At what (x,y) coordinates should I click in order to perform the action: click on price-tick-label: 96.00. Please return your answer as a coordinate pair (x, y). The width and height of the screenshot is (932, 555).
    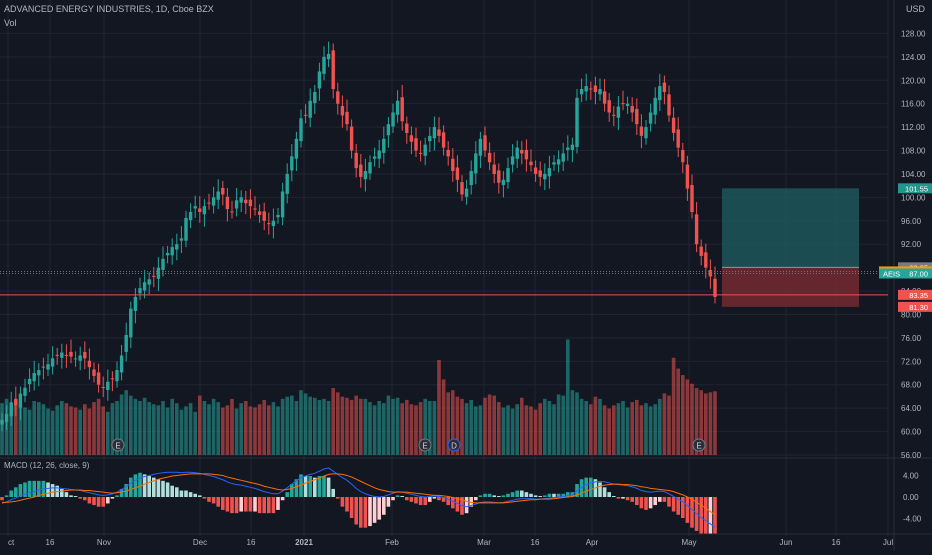
    Looking at the image, I should click on (911, 221).